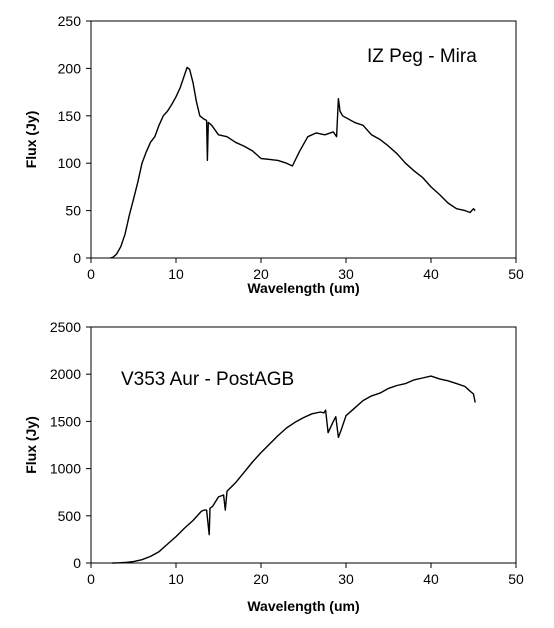 The height and width of the screenshot is (628, 554). Describe the element at coordinates (65, 469) in the screenshot. I see `y-tick-label: 1000` at that location.